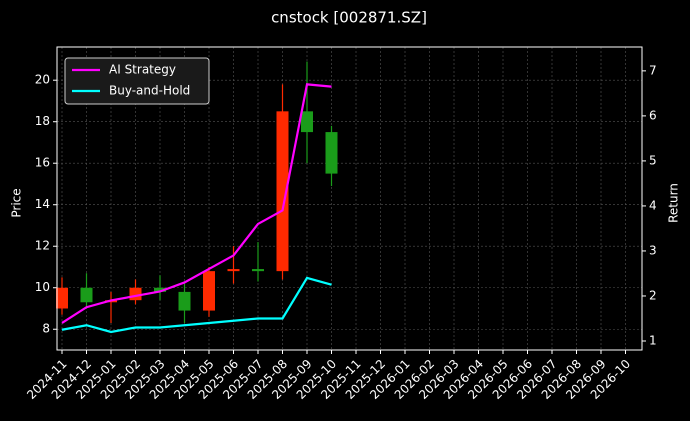  What do you see at coordinates (42, 80) in the screenshot?
I see `y-tick-label: 20` at bounding box center [42, 80].